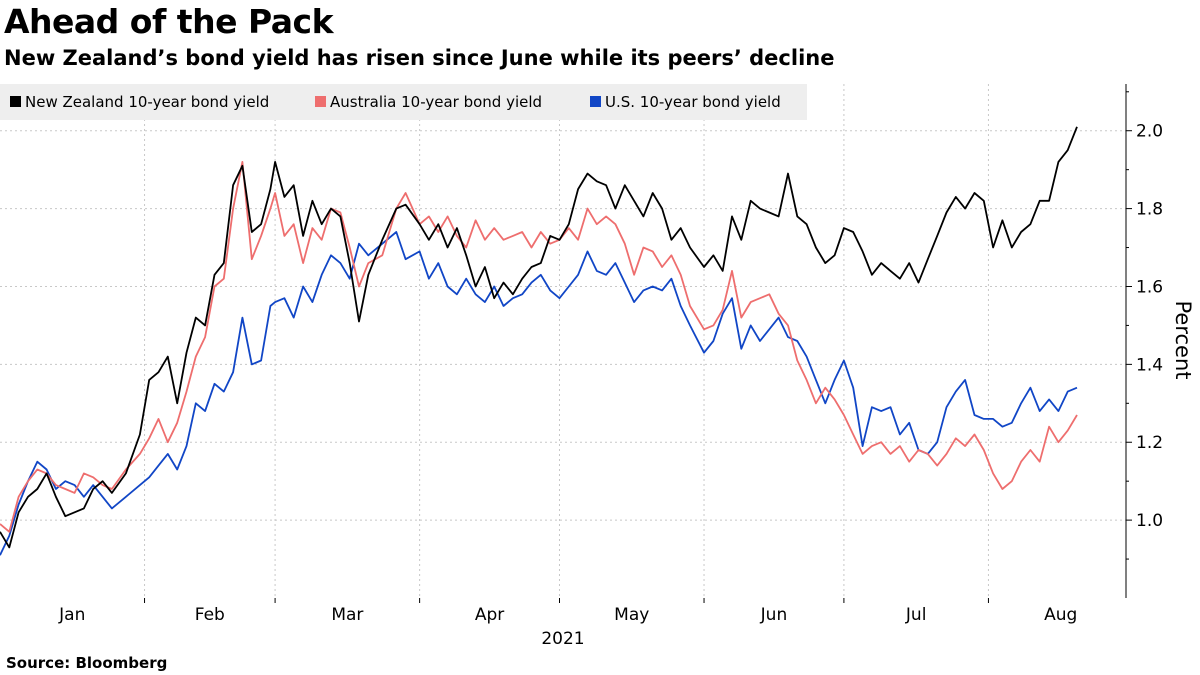  Describe the element at coordinates (916, 615) in the screenshot. I see `x-tick-label: Jul` at that location.